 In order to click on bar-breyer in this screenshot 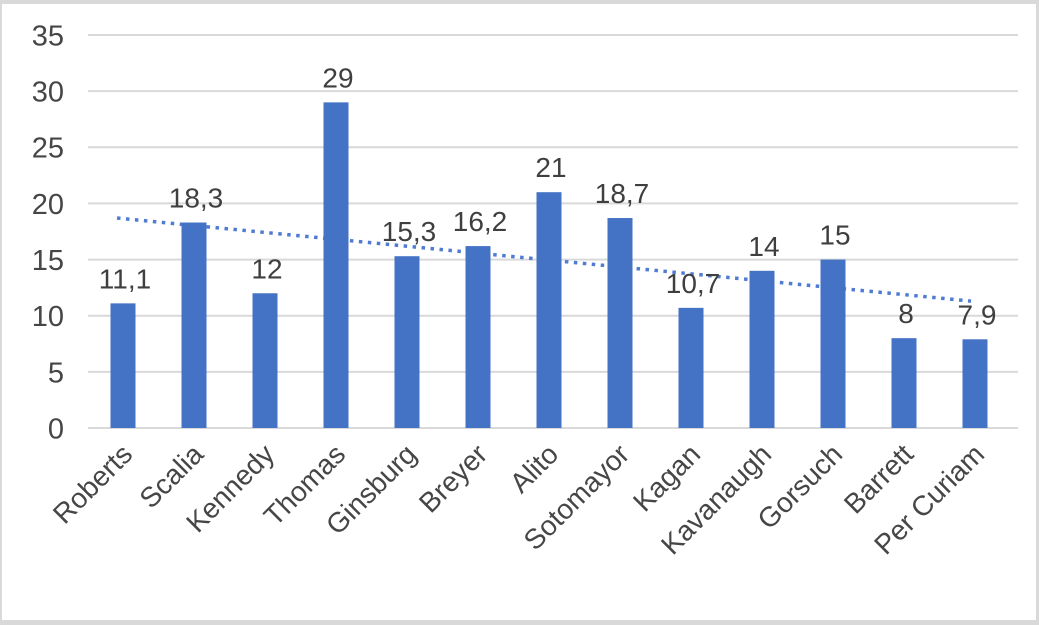, I will do `click(478, 337)`.